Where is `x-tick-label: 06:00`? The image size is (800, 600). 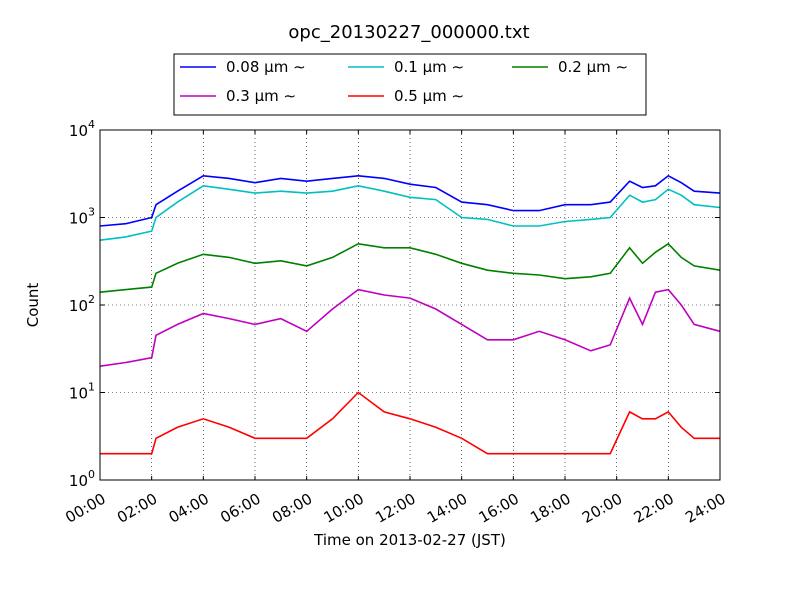
x-tick-label: 06:00 is located at coordinates (240, 508).